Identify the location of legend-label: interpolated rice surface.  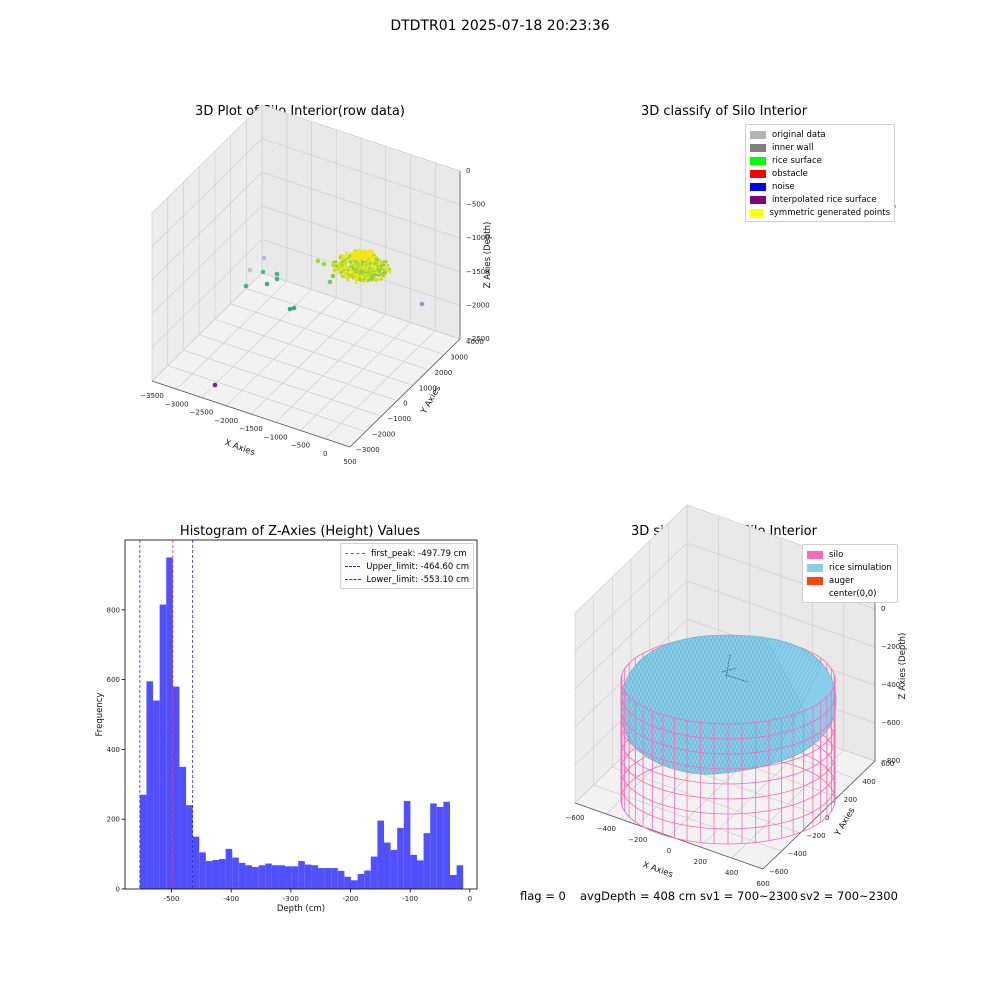
(824, 199).